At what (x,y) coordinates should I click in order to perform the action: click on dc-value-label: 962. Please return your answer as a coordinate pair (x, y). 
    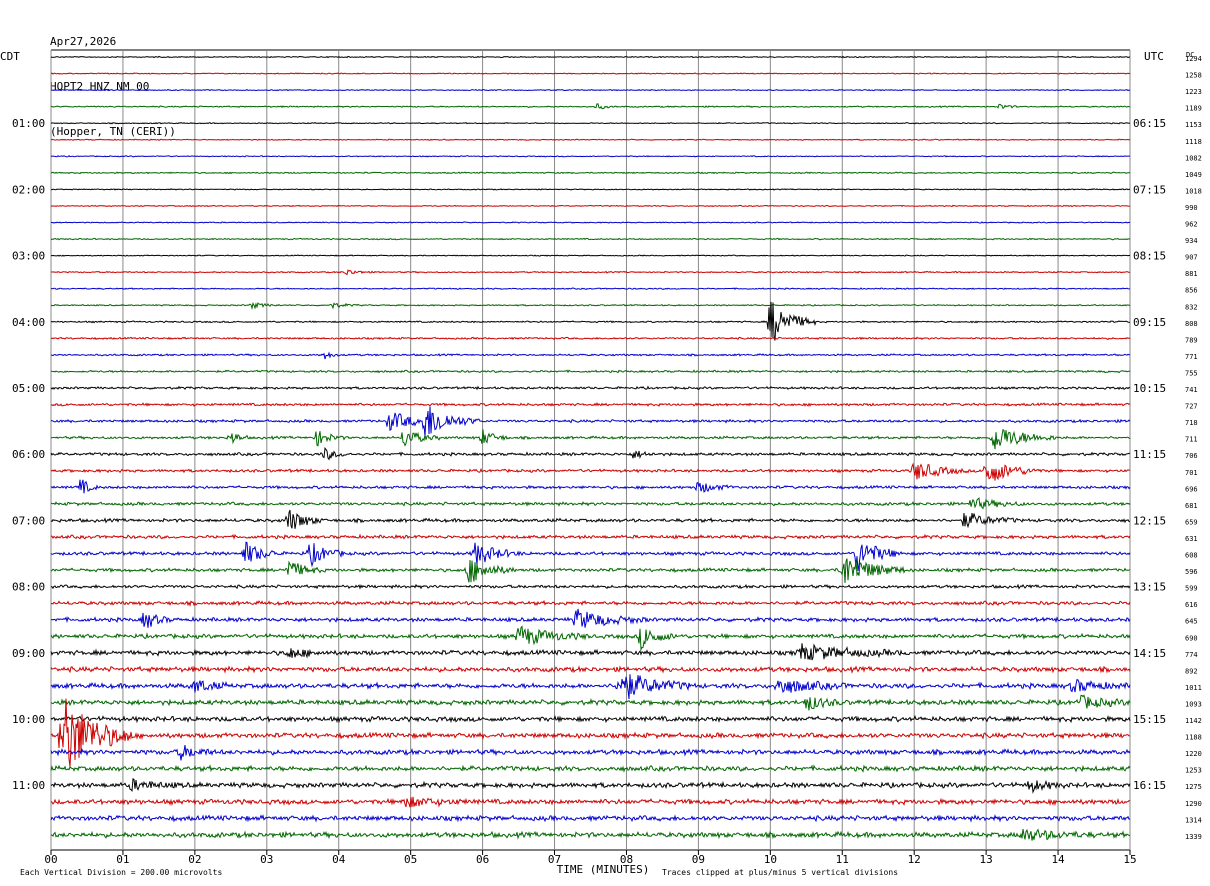
    Looking at the image, I should click on (1191, 225).